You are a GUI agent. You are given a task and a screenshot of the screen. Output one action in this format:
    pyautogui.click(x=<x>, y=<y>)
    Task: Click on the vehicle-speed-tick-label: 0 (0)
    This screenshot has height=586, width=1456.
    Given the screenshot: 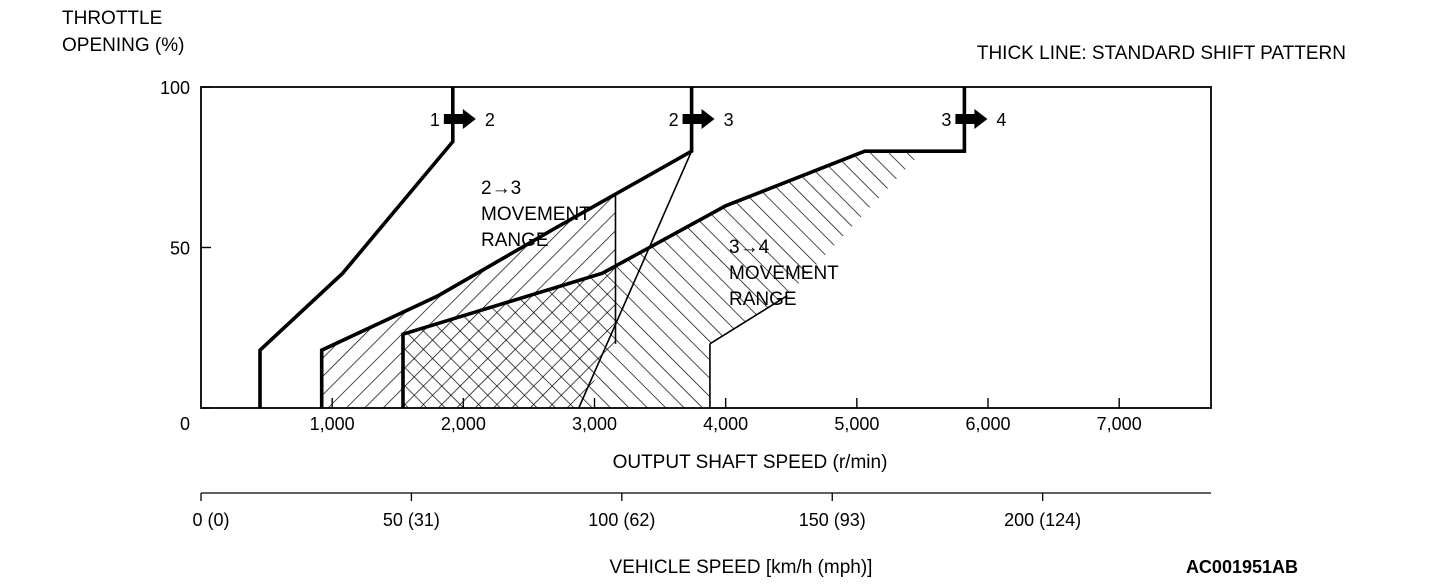 What is the action you would take?
    pyautogui.click(x=210, y=520)
    